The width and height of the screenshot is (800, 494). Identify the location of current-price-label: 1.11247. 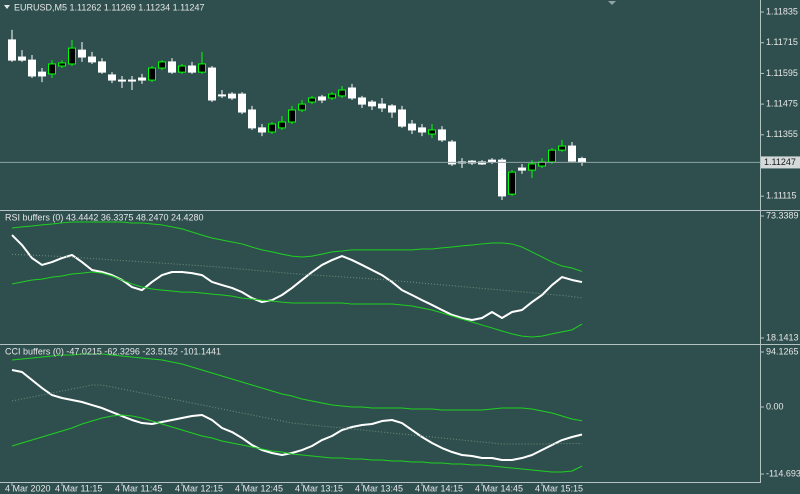
(780, 162).